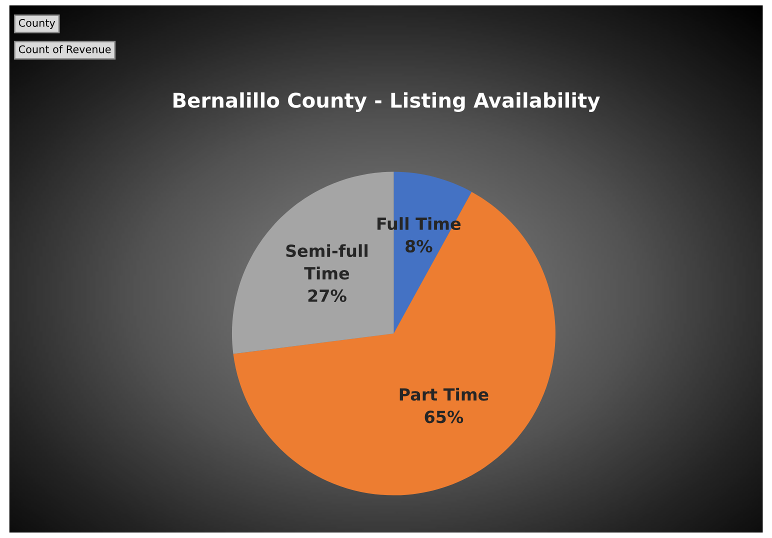 Image resolution: width=772 pixels, height=538 pixels. Describe the element at coordinates (327, 262) in the screenshot. I see `slice-label: Semi-full Time` at that location.